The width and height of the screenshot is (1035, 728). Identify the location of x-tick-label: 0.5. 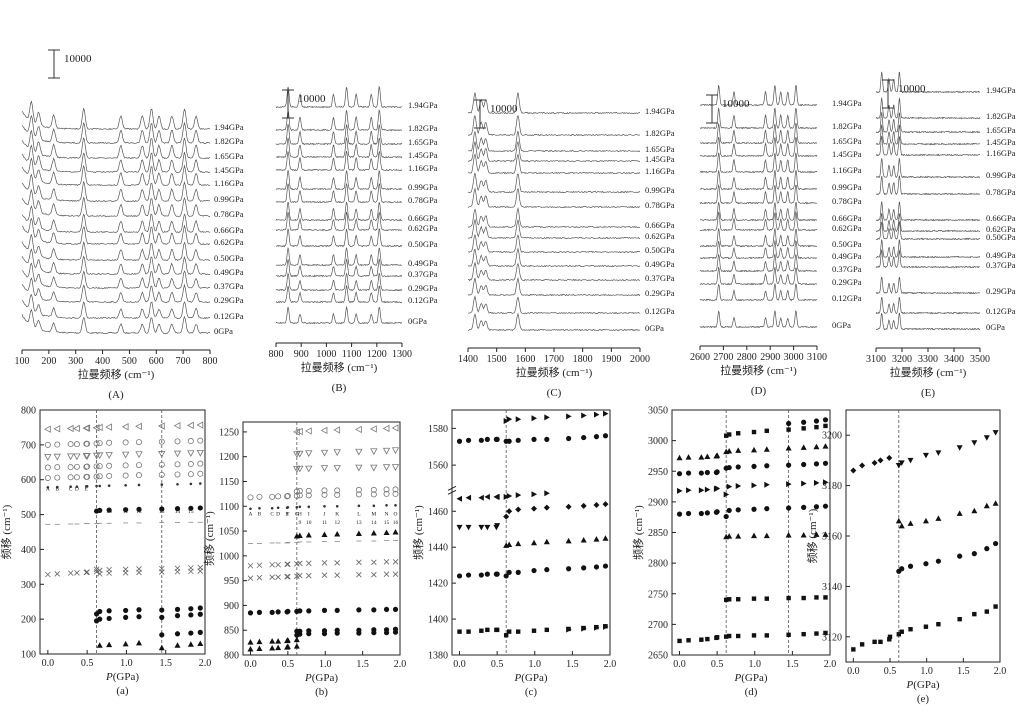
(497, 664).